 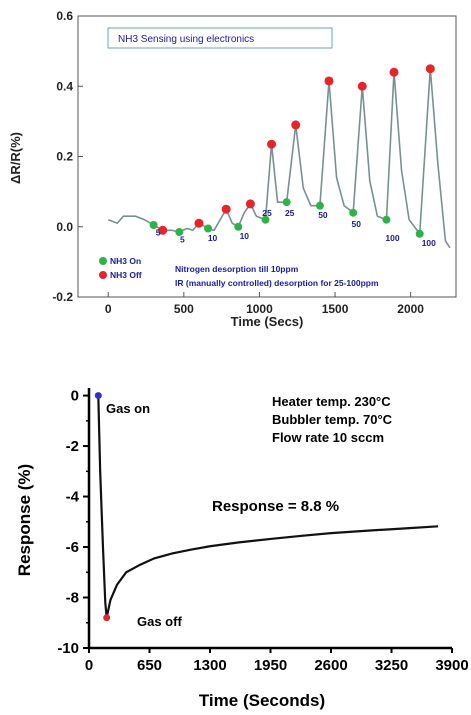 What do you see at coordinates (72, 598) in the screenshot?
I see `bottom-y-tick-label: -8` at bounding box center [72, 598].